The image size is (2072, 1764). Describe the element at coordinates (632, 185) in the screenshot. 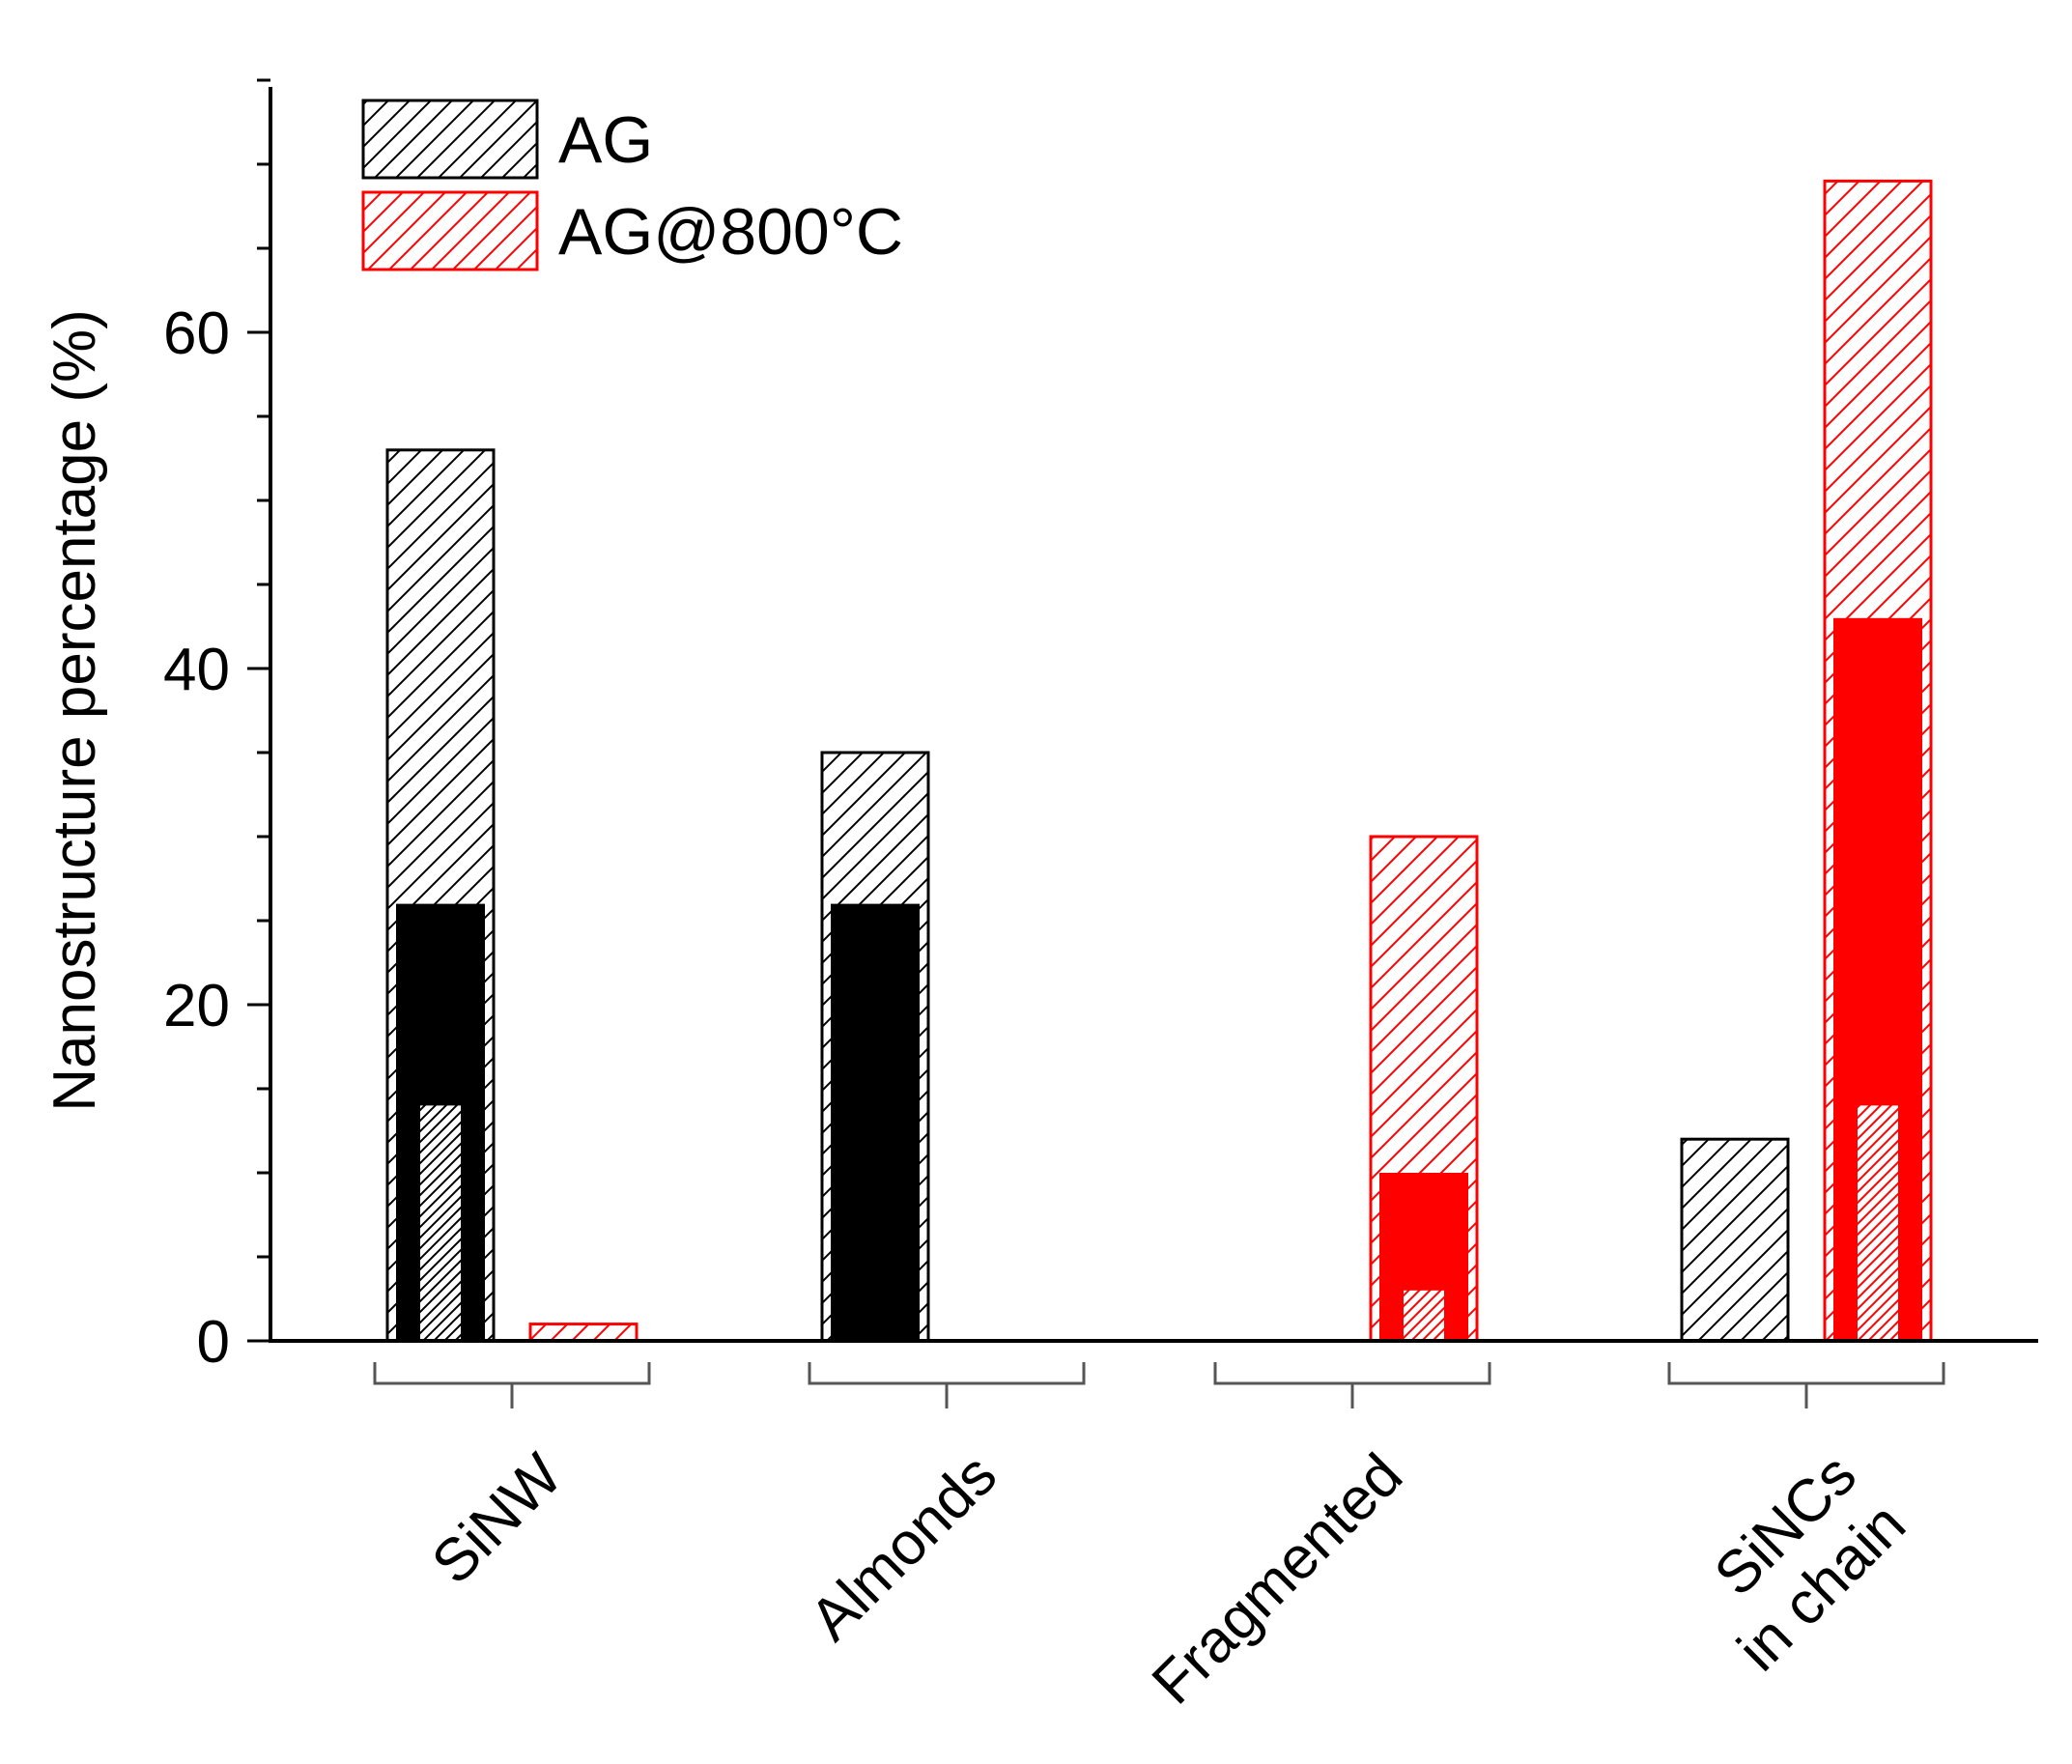

I see `legend: AG AG@800°C` at that location.